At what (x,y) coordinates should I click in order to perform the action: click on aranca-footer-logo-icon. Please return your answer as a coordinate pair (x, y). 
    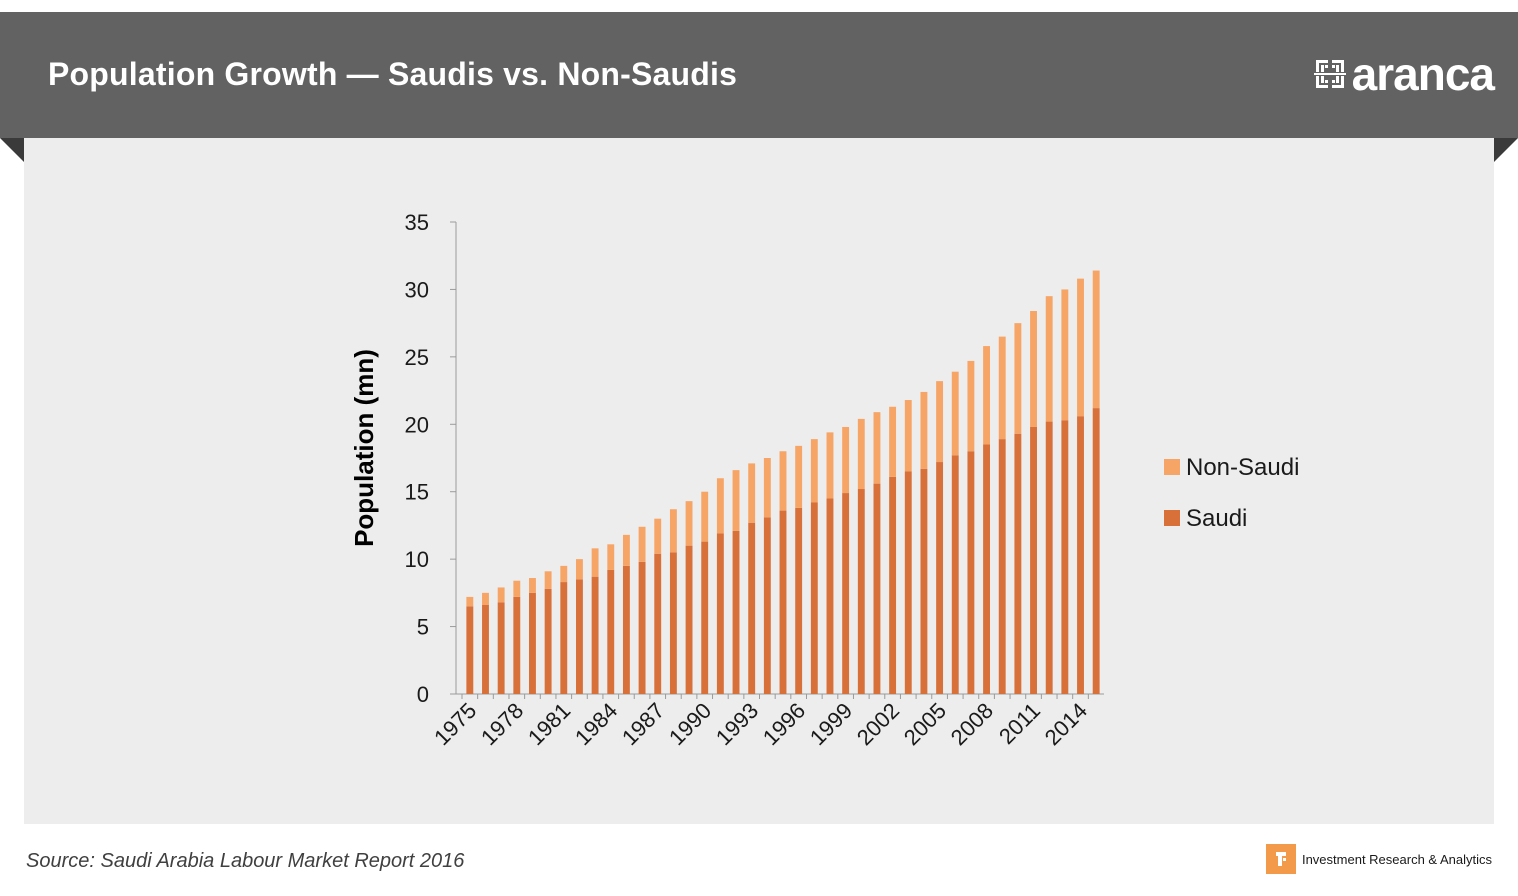
    Looking at the image, I should click on (1280, 859).